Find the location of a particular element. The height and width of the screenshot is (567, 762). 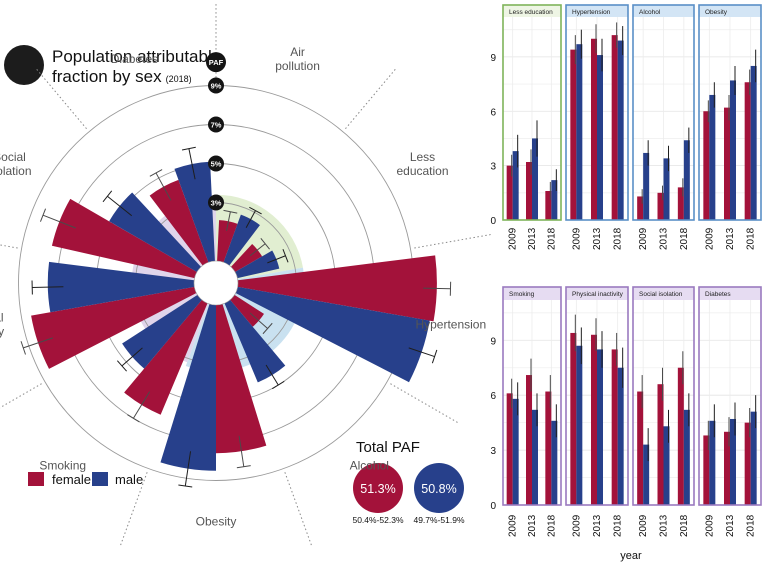

category-label-obesity: Obesity is located at coordinates (216, 521).